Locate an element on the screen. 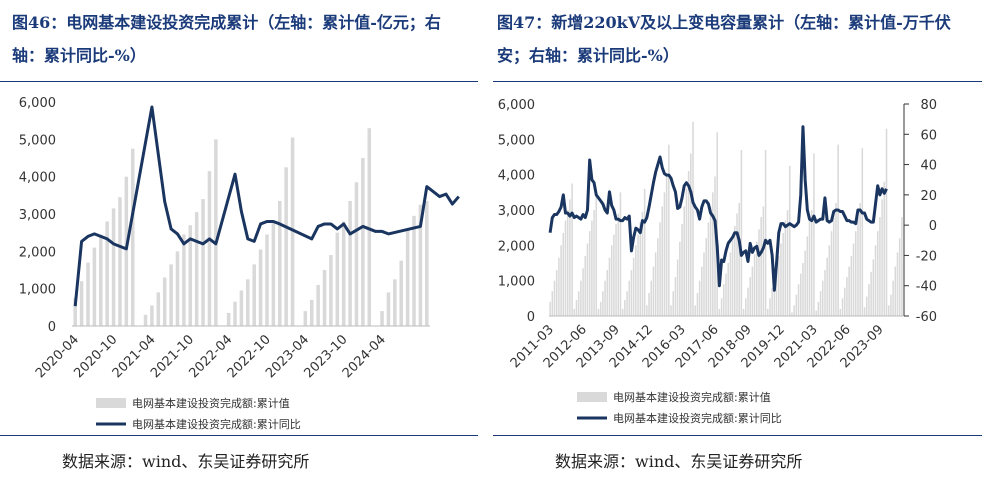 Image resolution: width=985 pixels, height=477 pixels. y-tick-left-3: 3,000 is located at coordinates (37, 215).